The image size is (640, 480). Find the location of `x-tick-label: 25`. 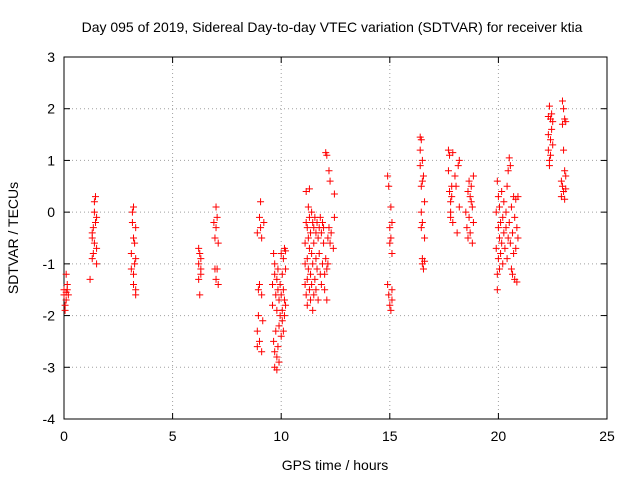

x-tick-label: 25 is located at coordinates (607, 436).